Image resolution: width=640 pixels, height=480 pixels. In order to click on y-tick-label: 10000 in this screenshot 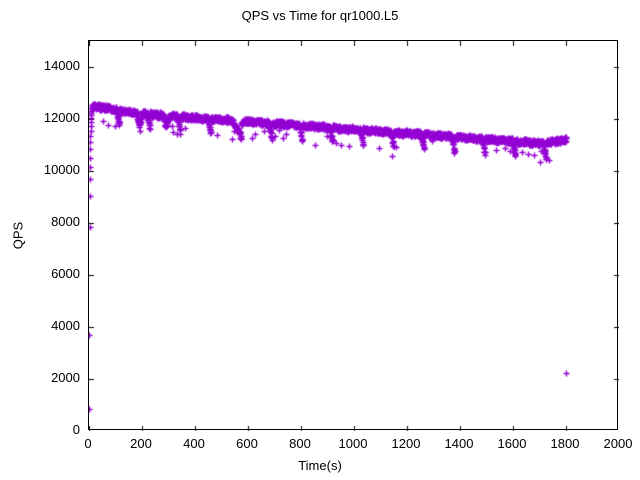, I will do `click(61, 169)`.